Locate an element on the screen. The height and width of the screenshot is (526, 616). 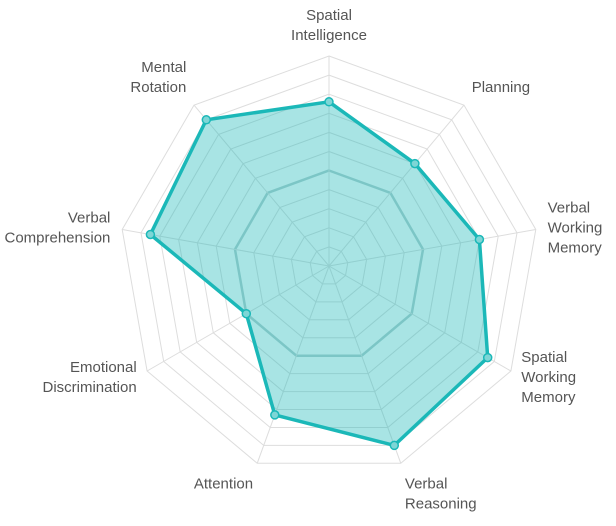
axis-label: Attention is located at coordinates (223, 484).